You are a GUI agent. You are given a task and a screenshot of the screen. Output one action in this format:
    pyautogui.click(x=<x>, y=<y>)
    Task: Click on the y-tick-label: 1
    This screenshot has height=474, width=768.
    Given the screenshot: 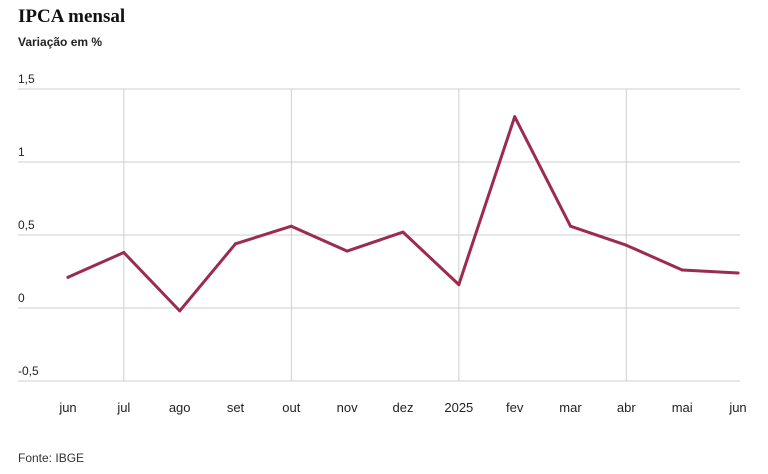 What is the action you would take?
    pyautogui.click(x=21, y=152)
    